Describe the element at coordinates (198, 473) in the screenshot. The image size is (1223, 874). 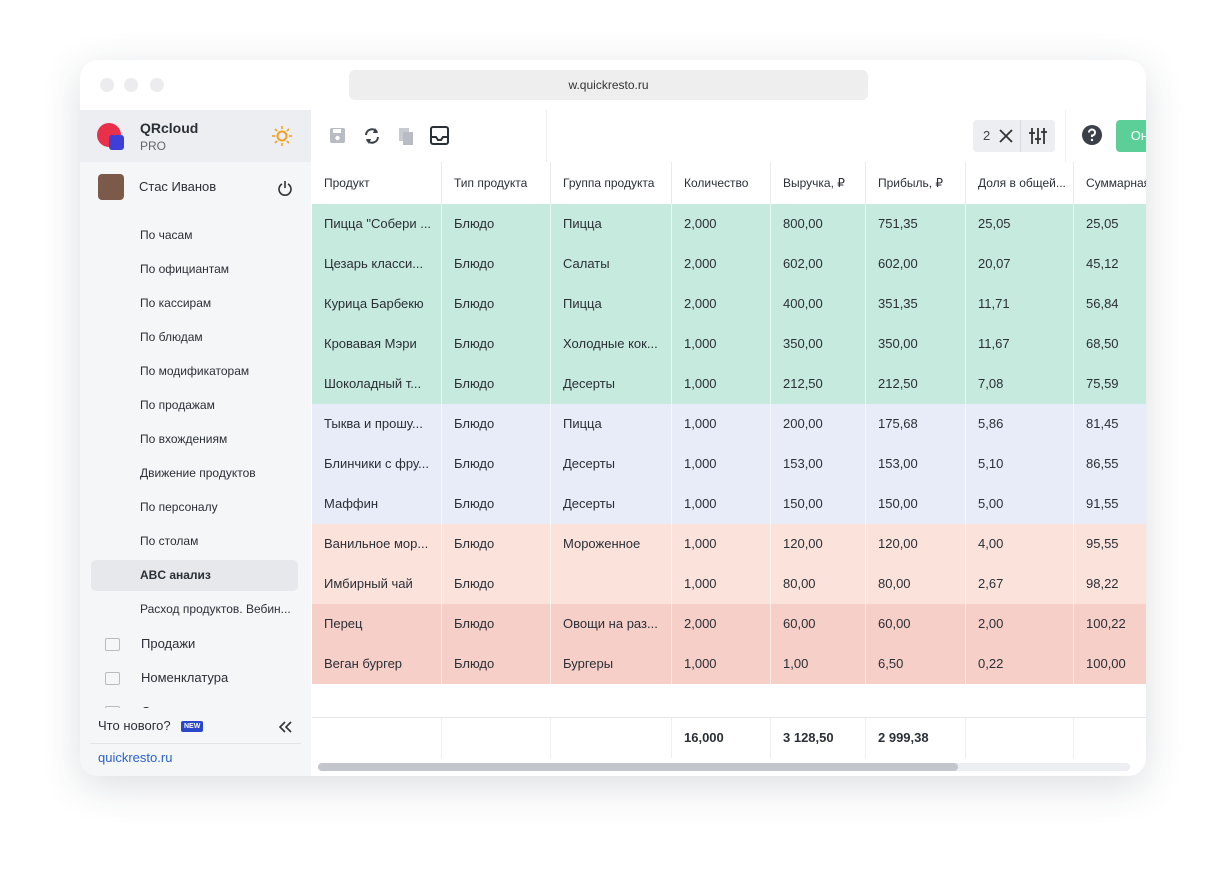
I see `menu-item: Движение продуктов` at that location.